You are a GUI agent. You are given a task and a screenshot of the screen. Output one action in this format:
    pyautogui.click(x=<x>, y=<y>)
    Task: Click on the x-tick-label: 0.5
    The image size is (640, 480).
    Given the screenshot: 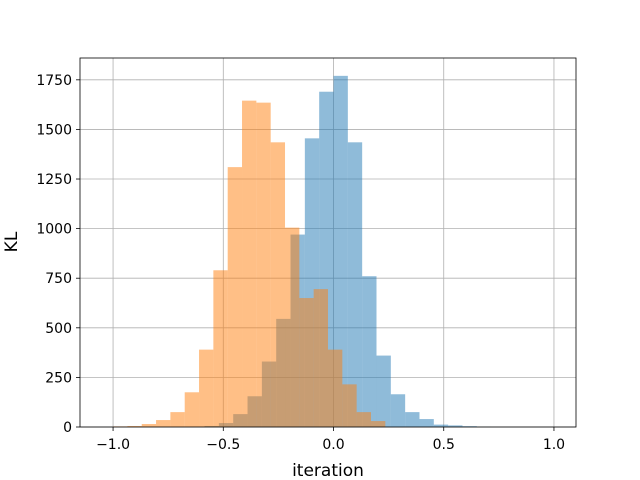 What is the action you would take?
    pyautogui.click(x=444, y=445)
    